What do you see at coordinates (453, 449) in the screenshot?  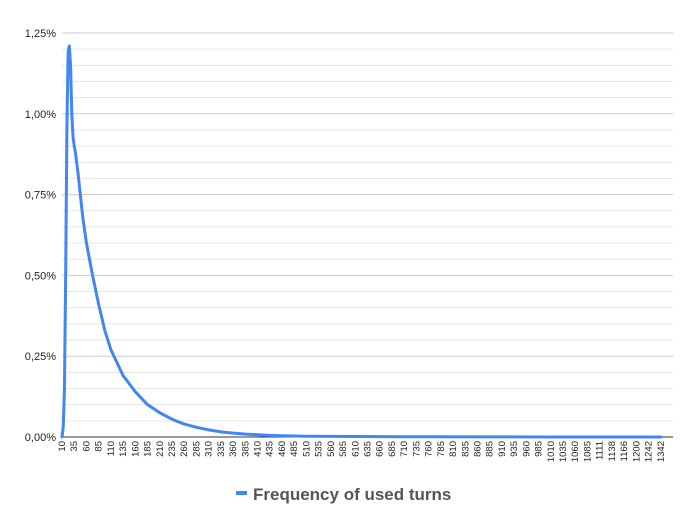 I see `x-tick-label: 810` at bounding box center [453, 449].